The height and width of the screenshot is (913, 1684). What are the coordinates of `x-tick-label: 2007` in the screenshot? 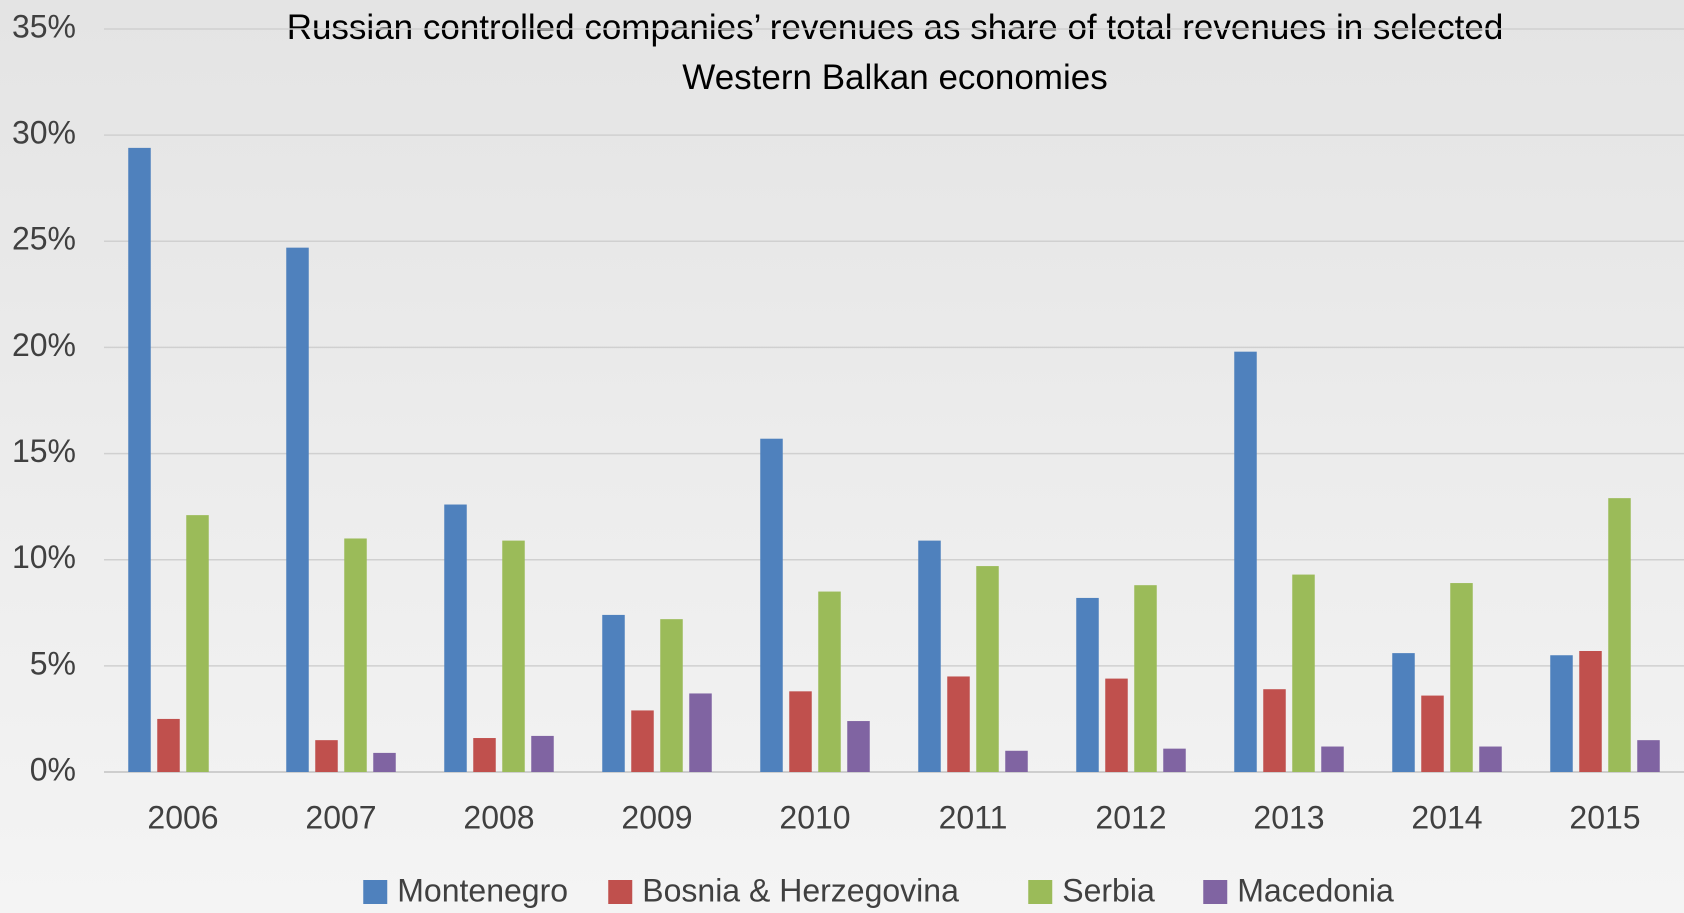 It's located at (340, 817).